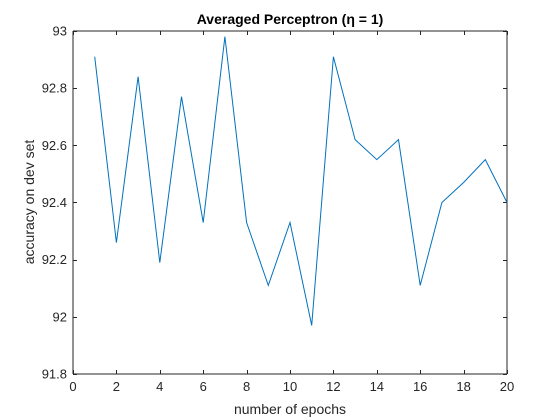  I want to click on x-tick-label: 0, so click(72, 386).